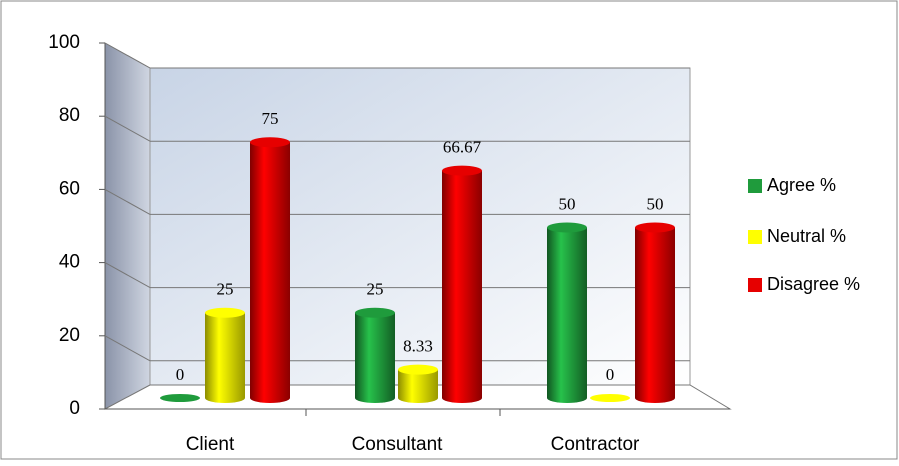 This screenshot has width=899, height=466. What do you see at coordinates (210, 444) in the screenshot?
I see `x-tick-label: Client` at bounding box center [210, 444].